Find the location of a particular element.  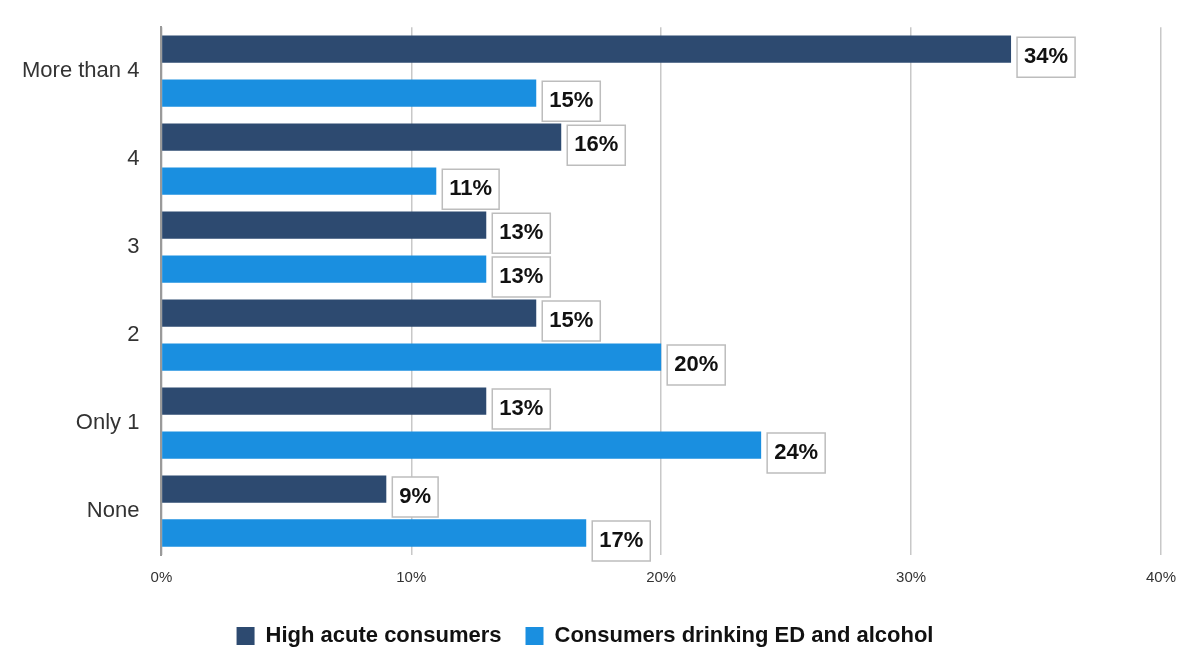

y-tick-label: 2 is located at coordinates (133, 334).